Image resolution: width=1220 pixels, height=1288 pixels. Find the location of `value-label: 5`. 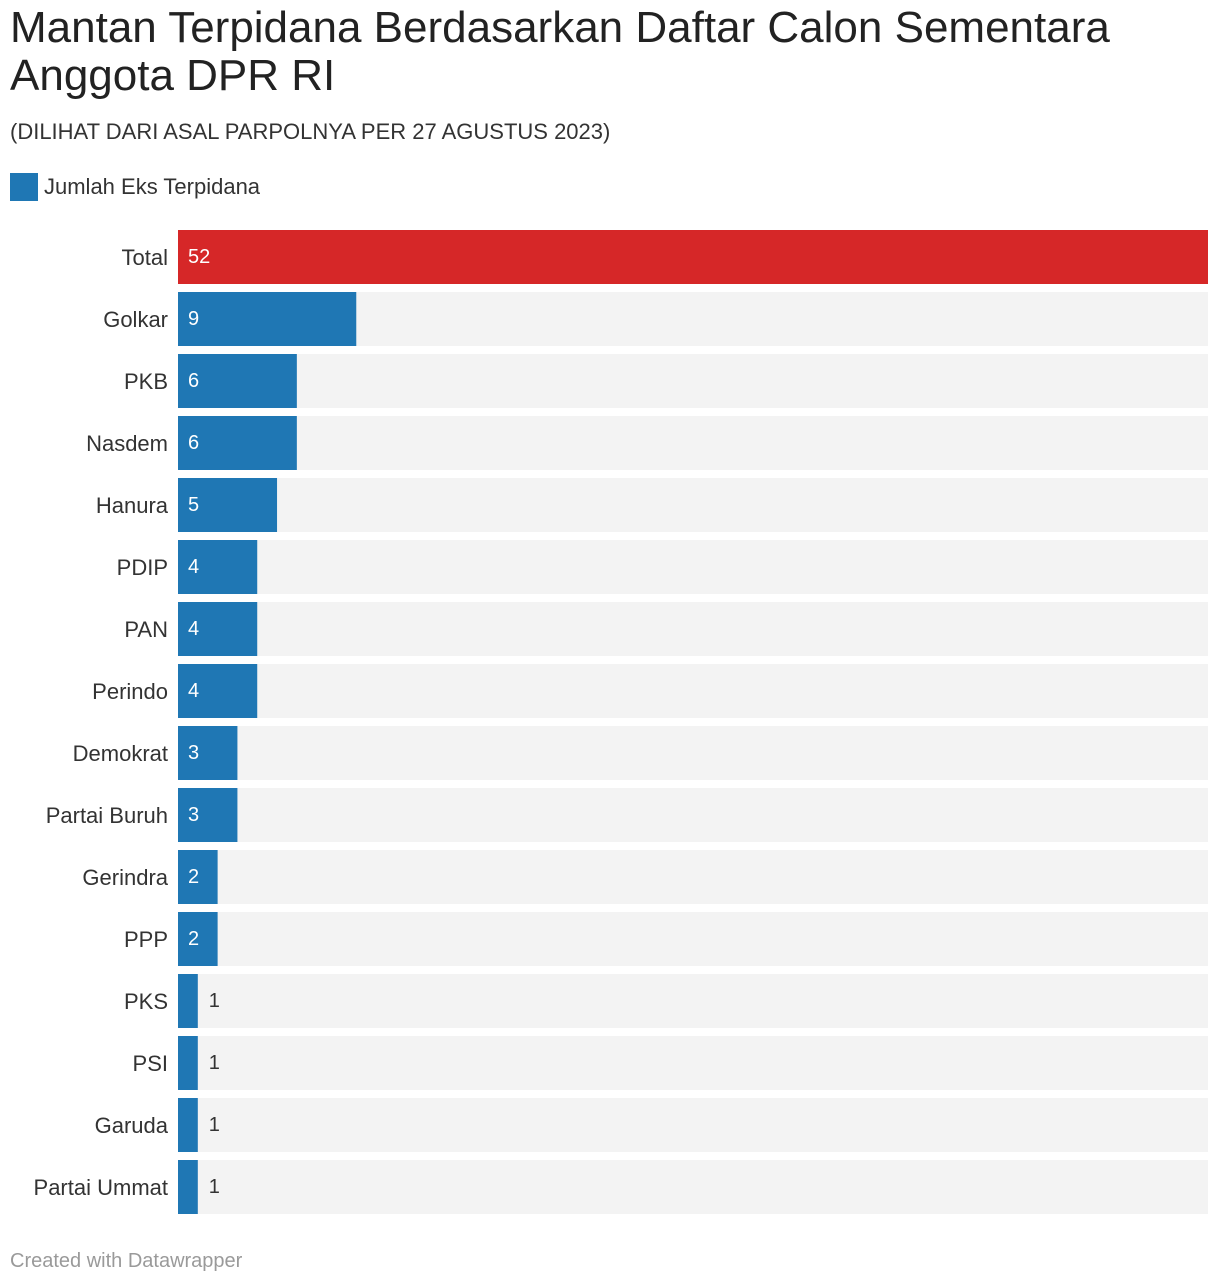

value-label: 5 is located at coordinates (193, 505).